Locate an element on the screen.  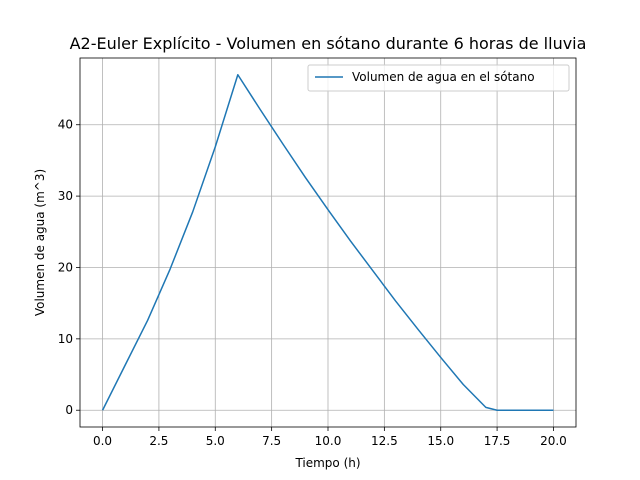
y-tick-label: 30 is located at coordinates (65, 196).